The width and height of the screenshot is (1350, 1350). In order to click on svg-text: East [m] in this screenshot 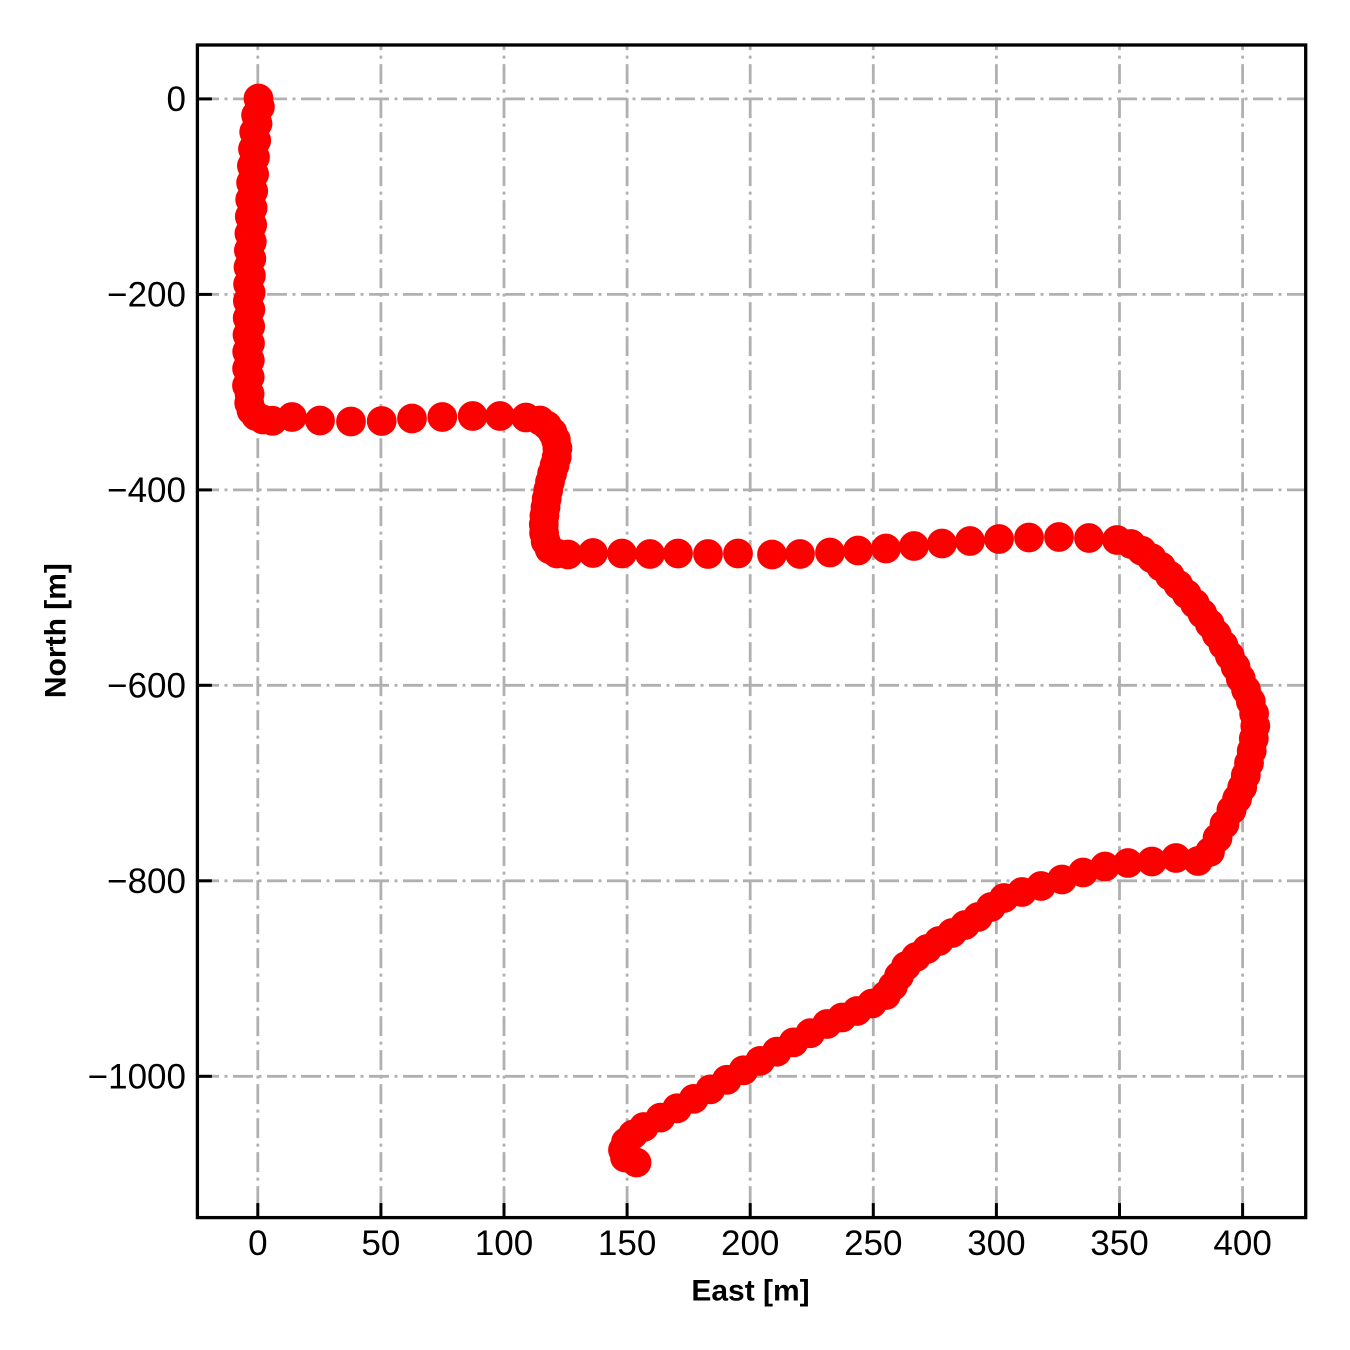, I will do `click(750, 1291)`.